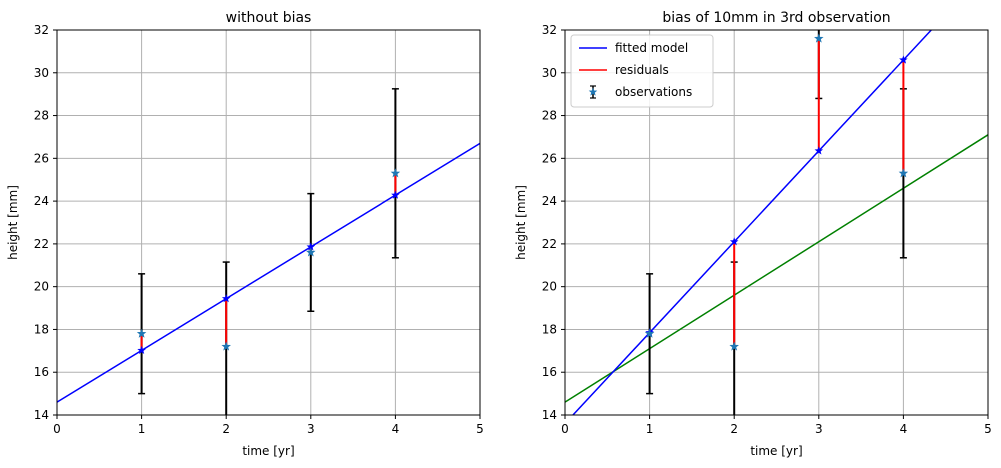 Image resolution: width=1001 pixels, height=468 pixels. What do you see at coordinates (593, 91) in the screenshot?
I see `legend-swatch-observations` at bounding box center [593, 91].